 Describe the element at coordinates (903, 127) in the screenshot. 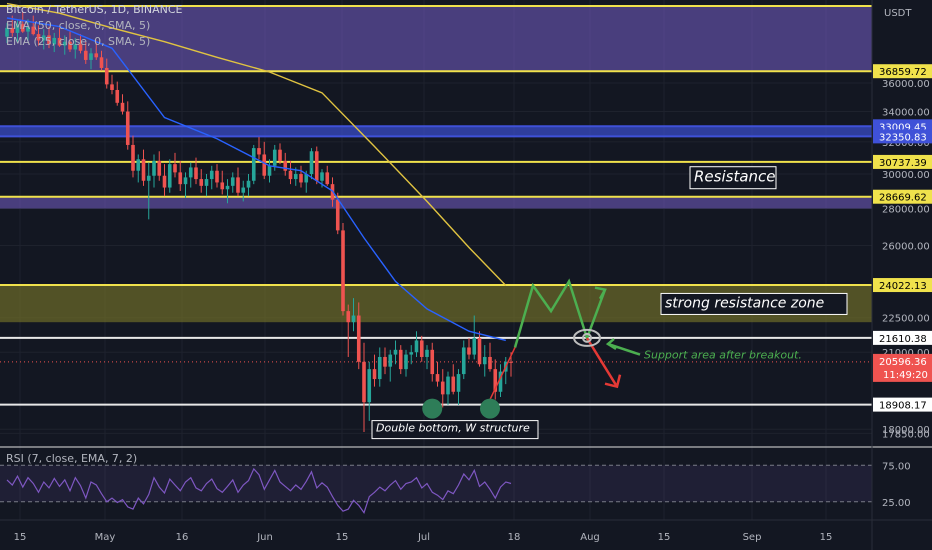

I see `price-badge-label: 33009.45` at that location.